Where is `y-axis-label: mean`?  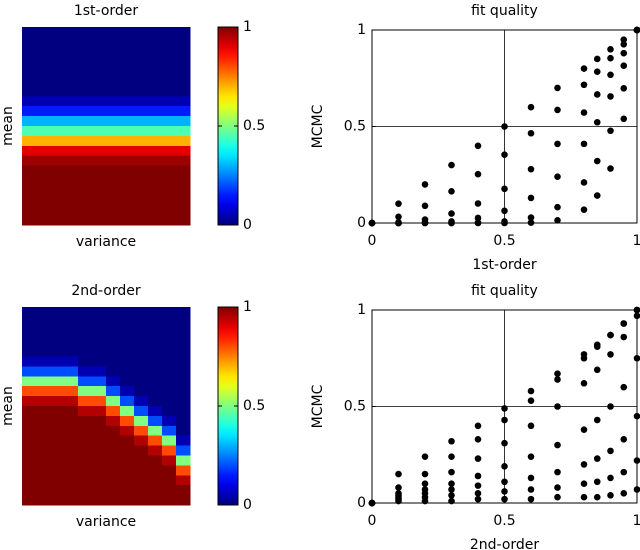
y-axis-label: mean is located at coordinates (8, 126).